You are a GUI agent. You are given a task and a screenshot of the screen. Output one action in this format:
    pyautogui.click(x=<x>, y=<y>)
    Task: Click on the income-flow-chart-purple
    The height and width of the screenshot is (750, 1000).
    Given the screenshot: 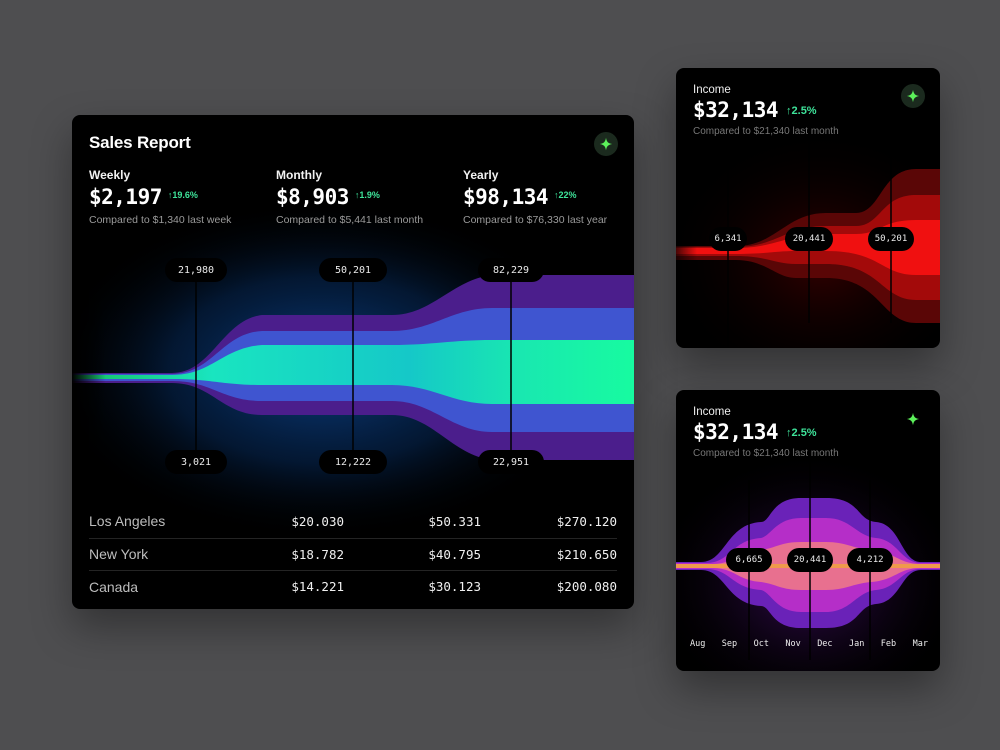 What is the action you would take?
    pyautogui.click(x=808, y=560)
    